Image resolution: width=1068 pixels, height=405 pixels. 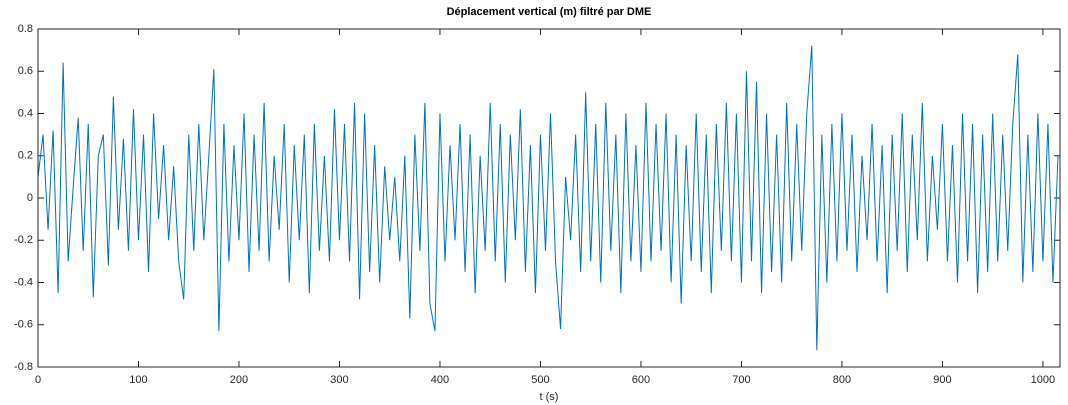 I want to click on y-tick-label: 0.6, so click(x=25, y=71).